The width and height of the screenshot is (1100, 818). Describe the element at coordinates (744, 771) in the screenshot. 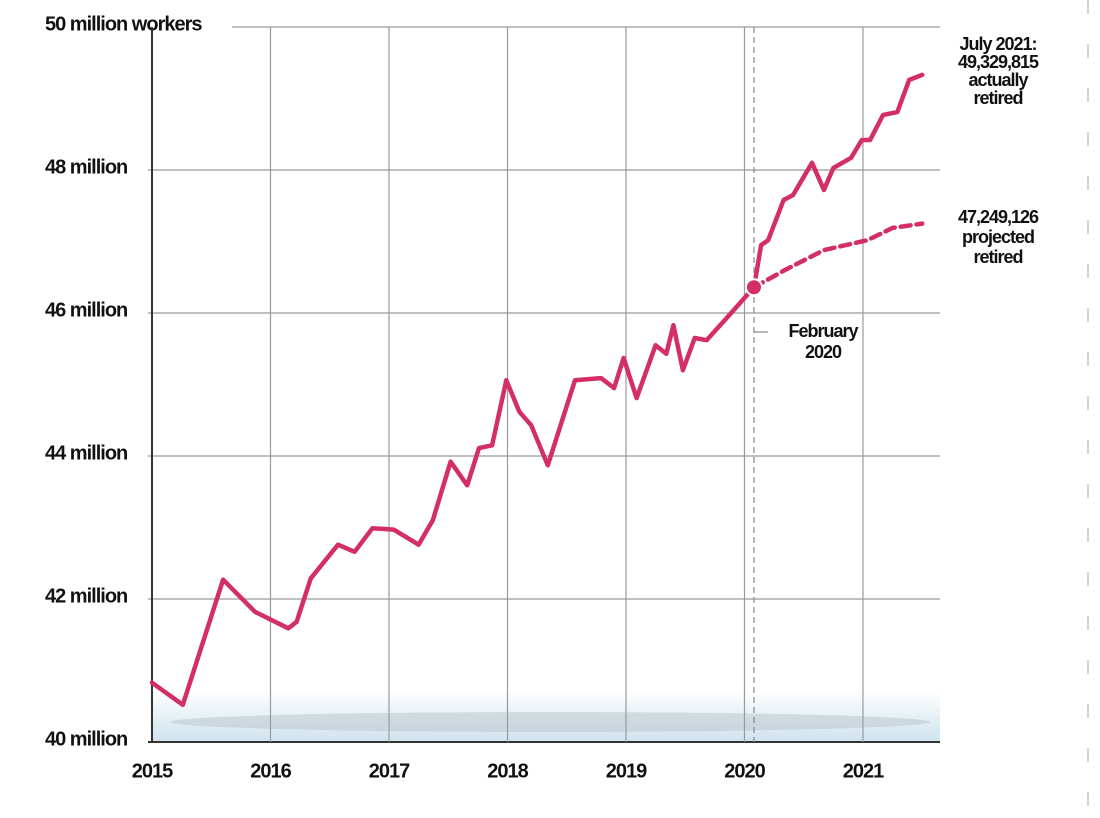

I see `x-tick-label: 2020` at that location.